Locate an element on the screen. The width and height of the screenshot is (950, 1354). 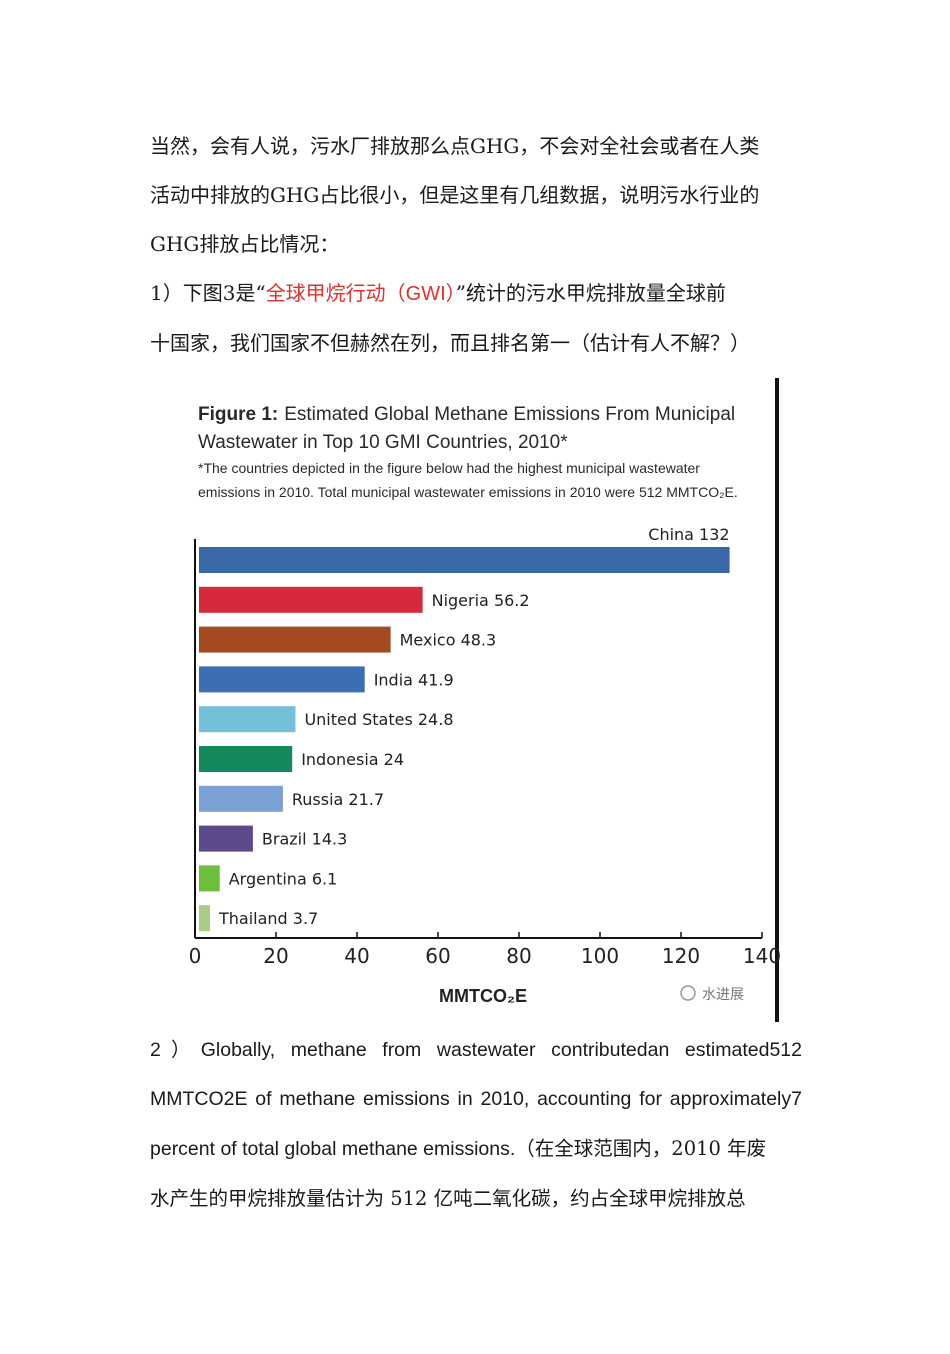
bar-united-states is located at coordinates (247, 719).